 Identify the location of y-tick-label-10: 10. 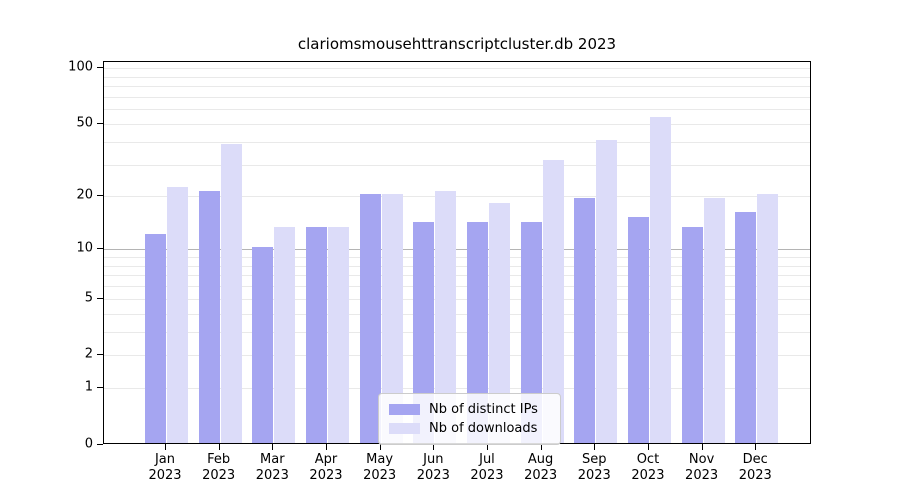
(84, 248).